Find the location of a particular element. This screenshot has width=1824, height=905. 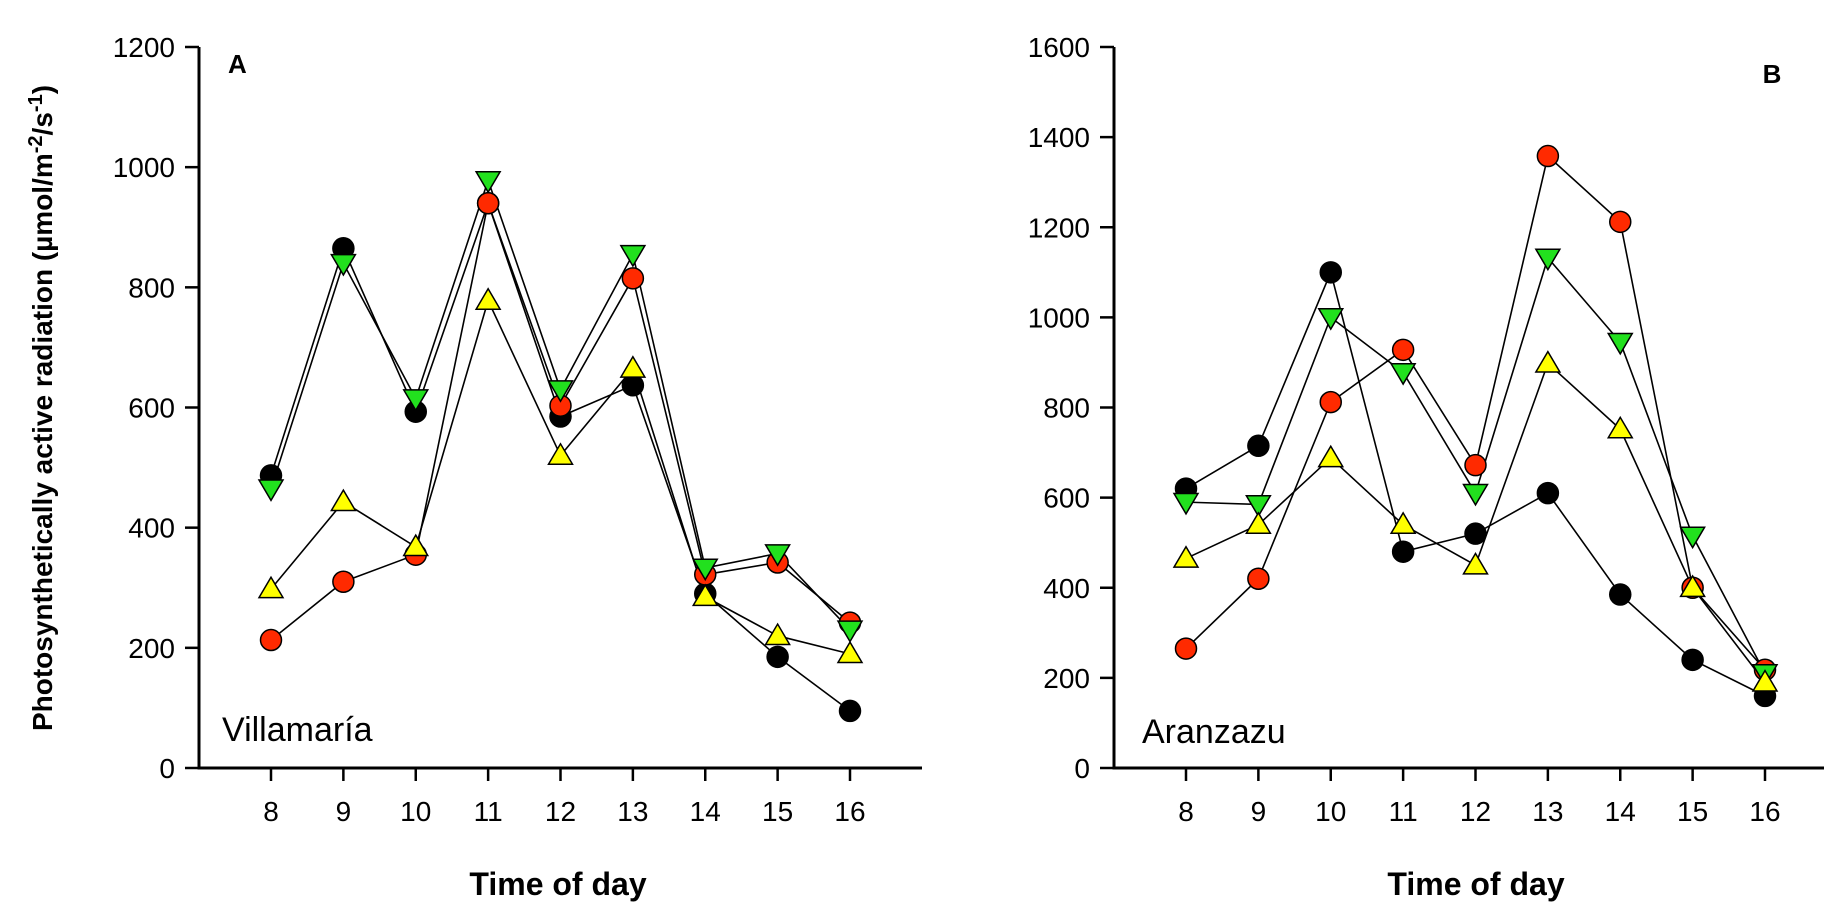

y-axis-label-end: ) is located at coordinates (42, 89).